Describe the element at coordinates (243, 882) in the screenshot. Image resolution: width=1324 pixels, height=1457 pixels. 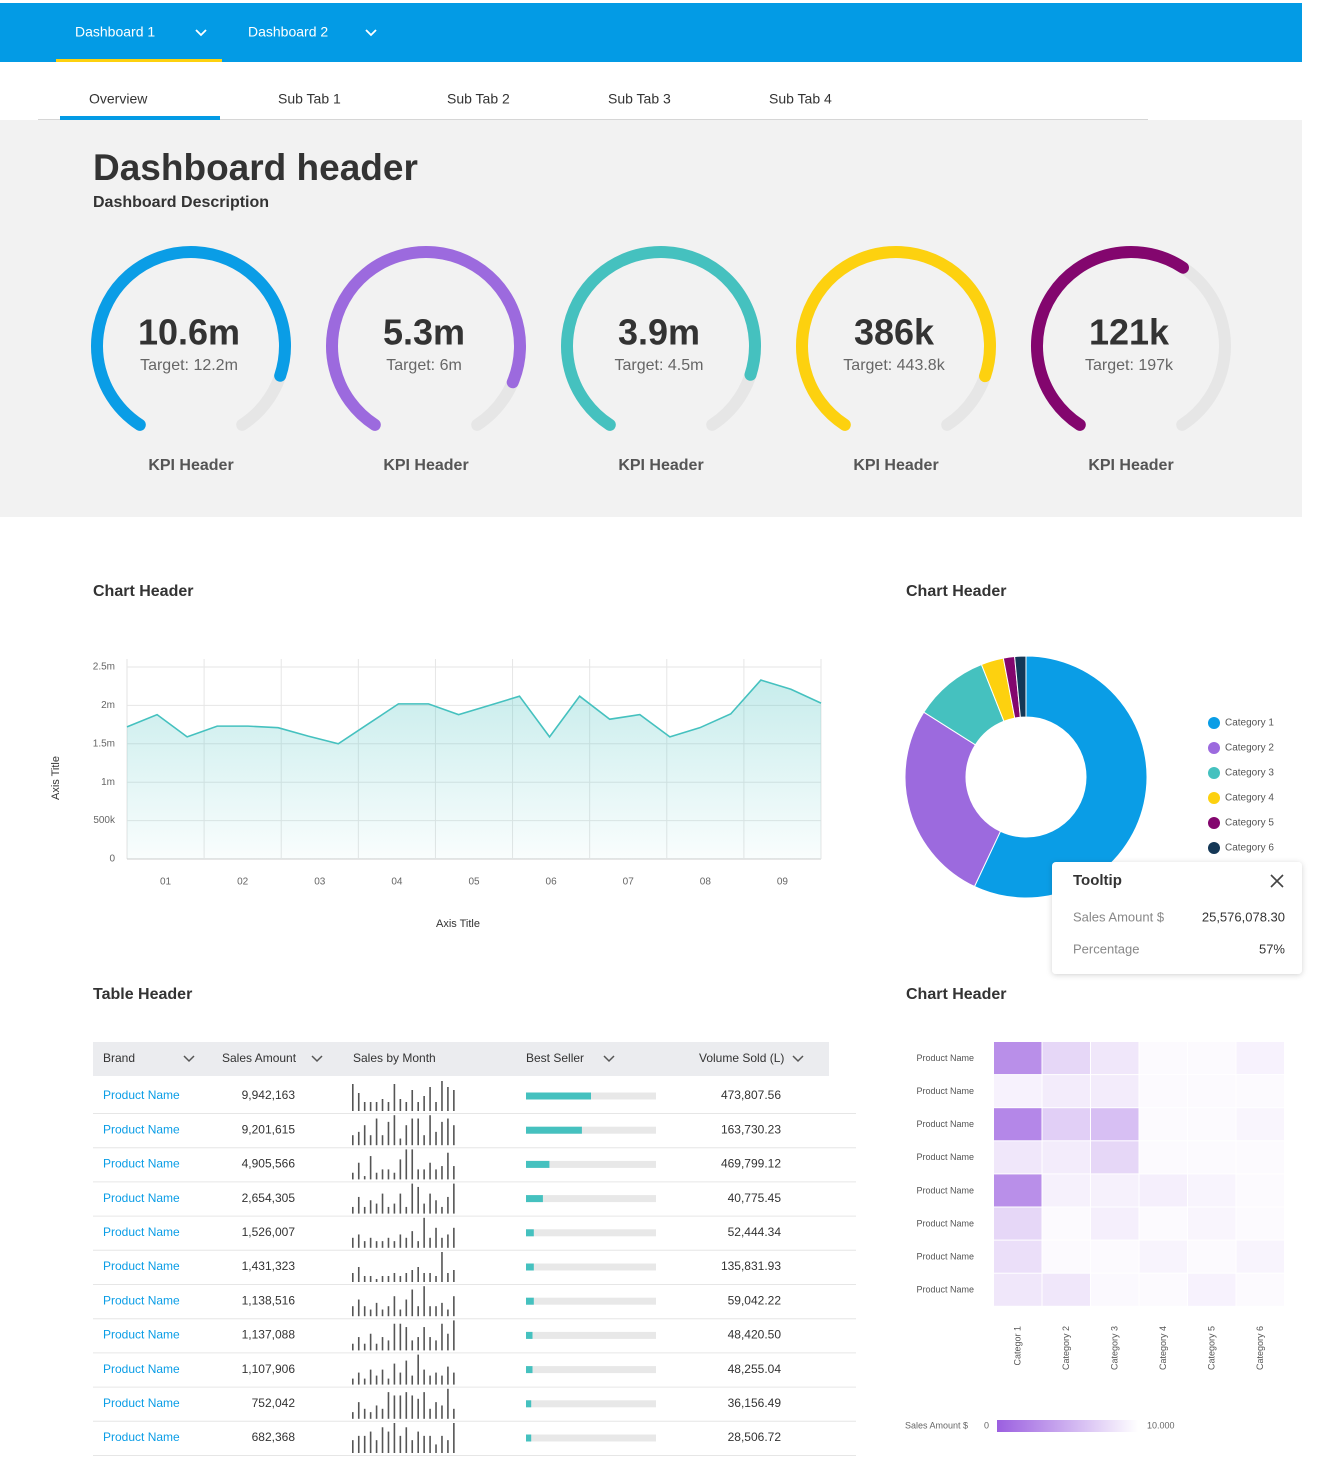
I see `x-tick-label: 02` at that location.